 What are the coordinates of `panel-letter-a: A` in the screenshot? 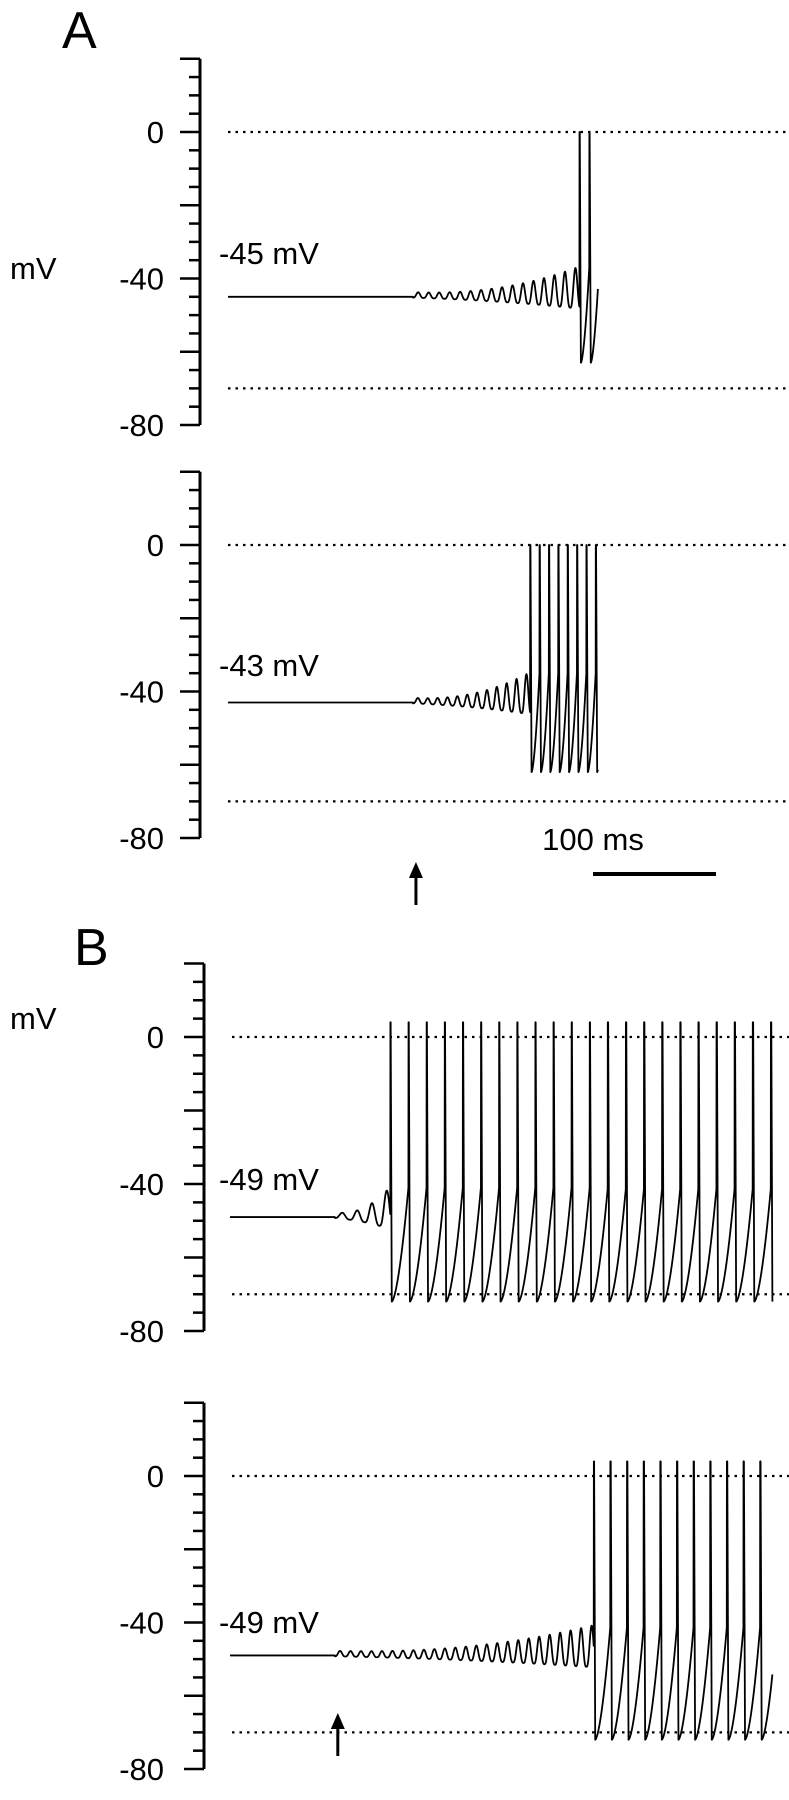 It's located at (79, 31).